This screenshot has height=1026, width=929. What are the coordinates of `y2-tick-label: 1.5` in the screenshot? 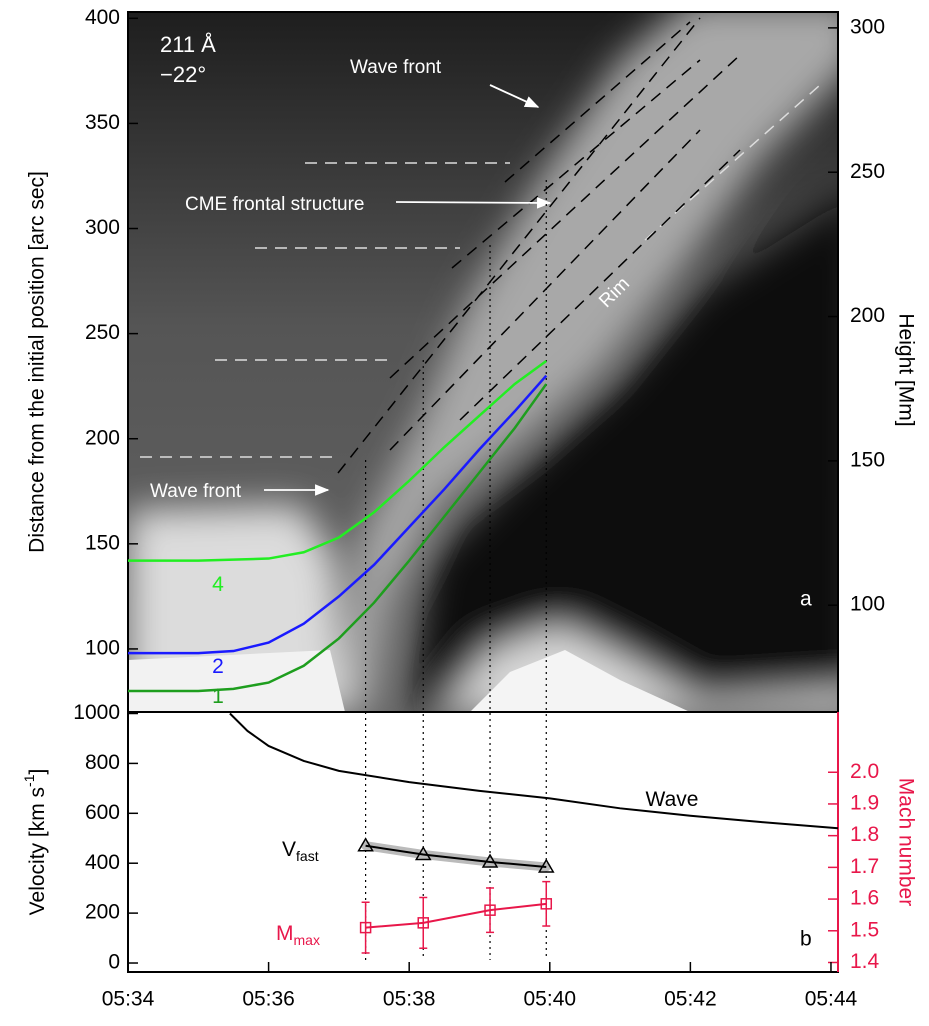 It's located at (864, 929).